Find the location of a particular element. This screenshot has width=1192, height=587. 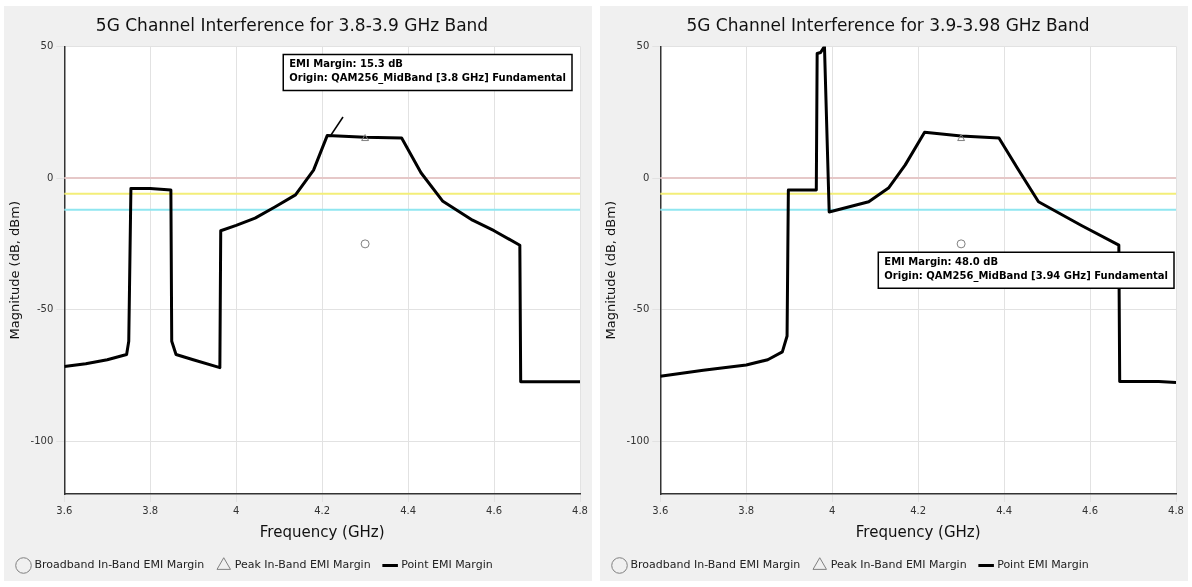

chart-title: 5G Channel Interference for 3.8-3.9 GHz Band is located at coordinates (292, 24).